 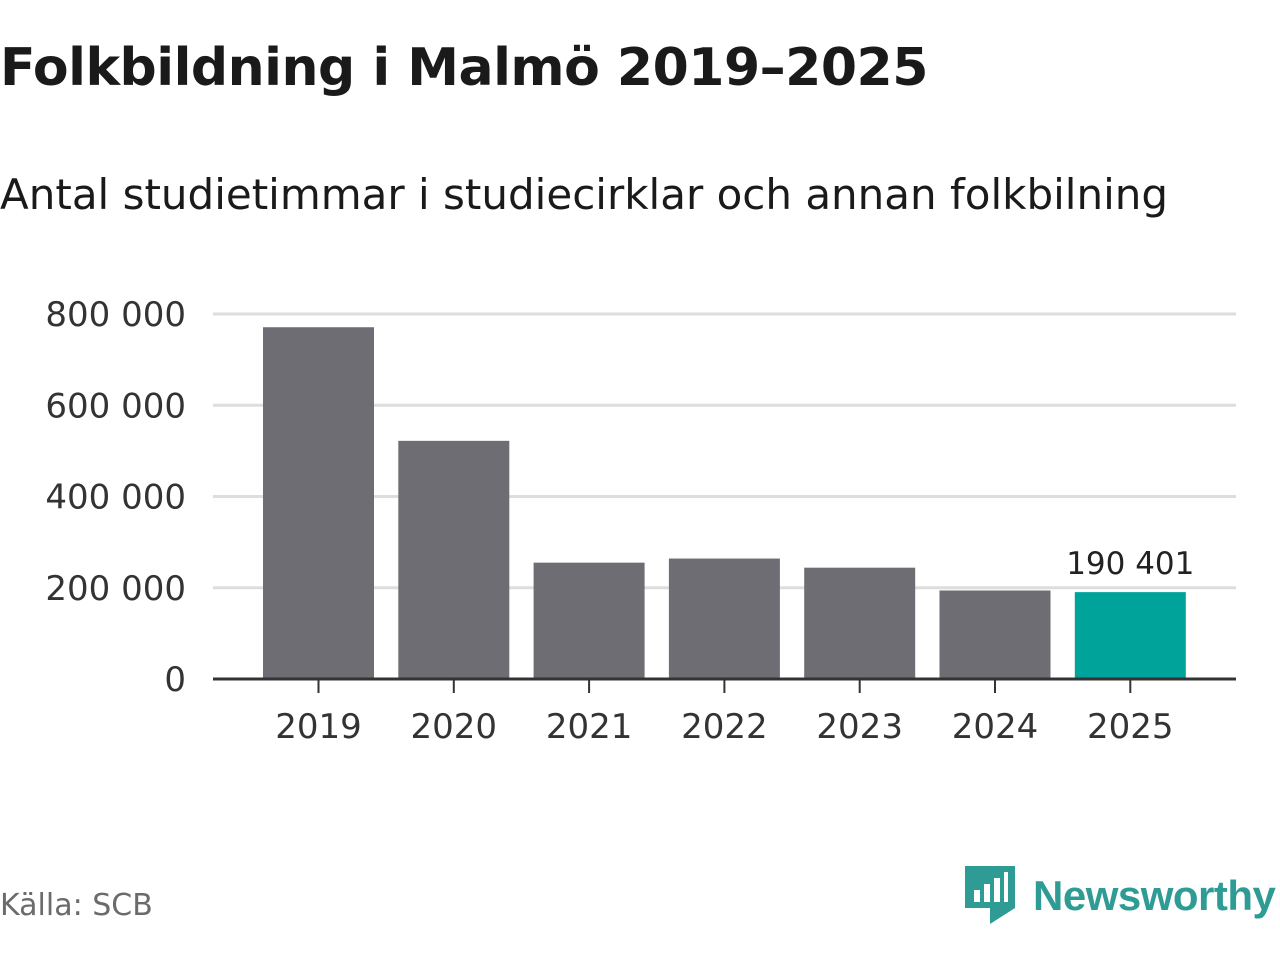 What do you see at coordinates (318, 503) in the screenshot?
I see `bar-2019` at bounding box center [318, 503].